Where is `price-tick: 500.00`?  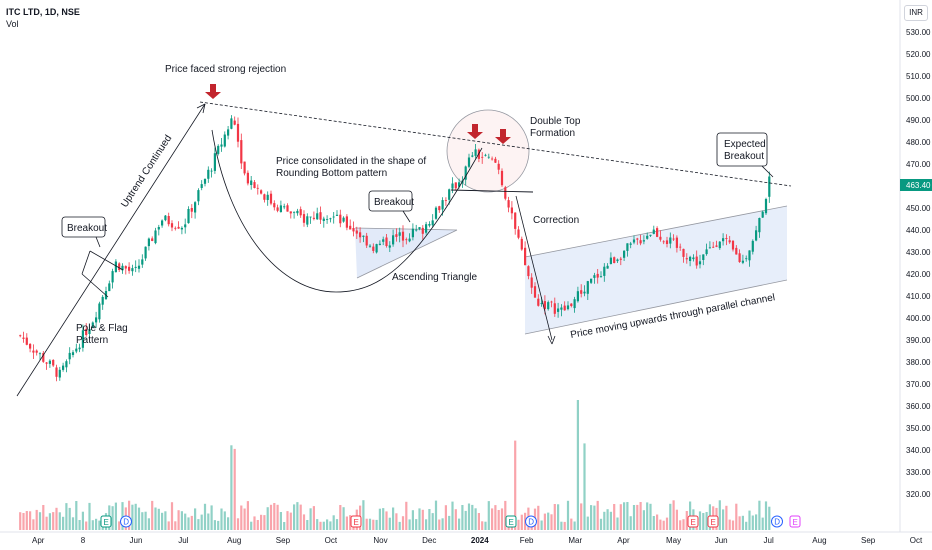
price-tick: 500.00 is located at coordinates (918, 98).